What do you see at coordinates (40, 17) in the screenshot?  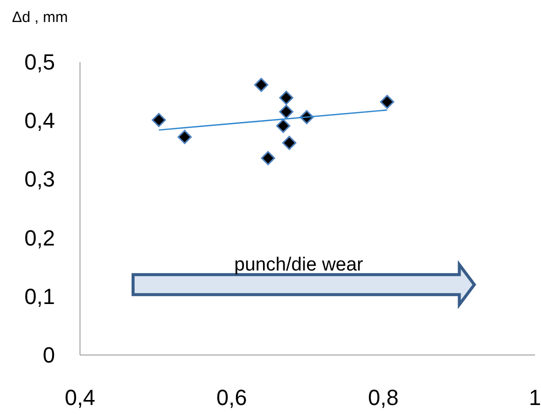 I see `y-axis-title: Δd , mm` at bounding box center [40, 17].